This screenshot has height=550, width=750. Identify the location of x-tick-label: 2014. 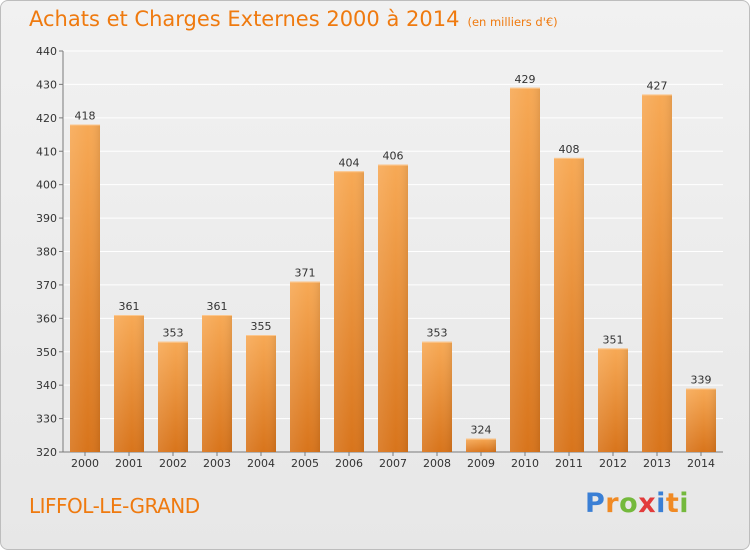
(701, 463).